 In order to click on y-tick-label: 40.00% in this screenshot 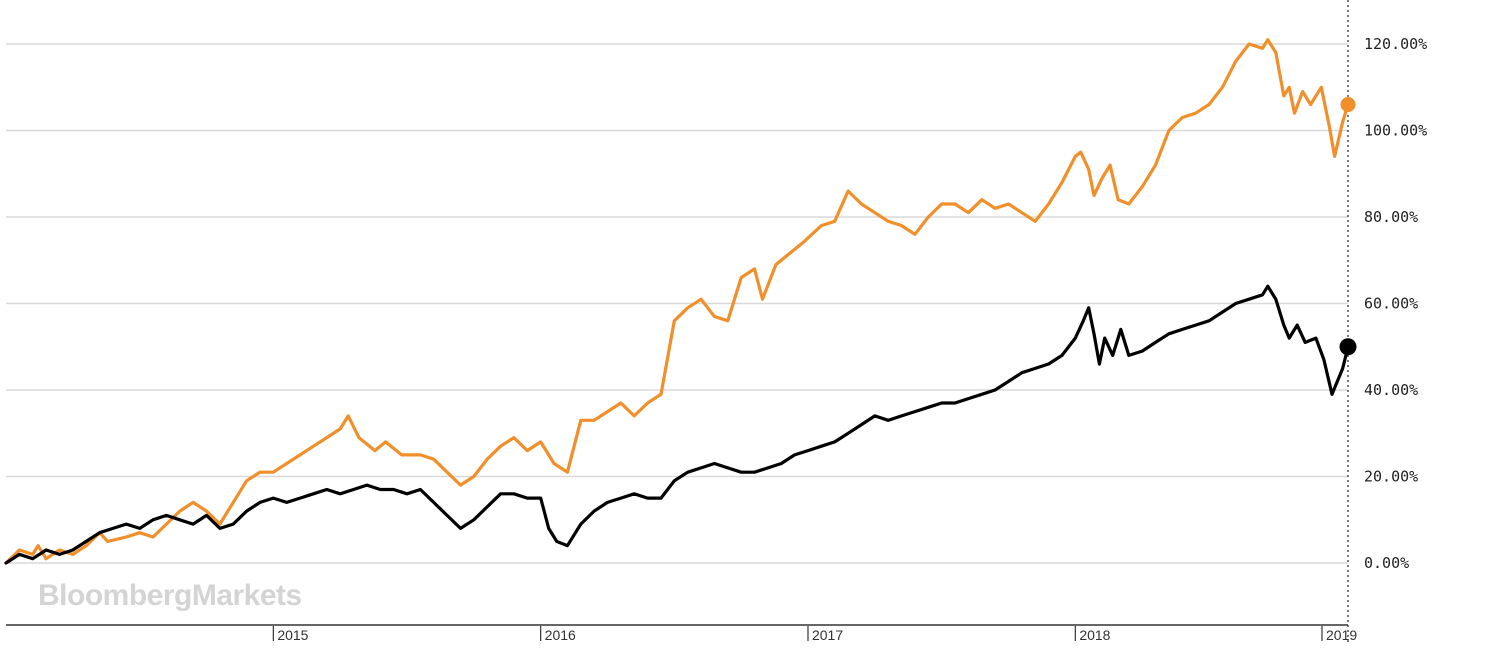, I will do `click(1391, 390)`.